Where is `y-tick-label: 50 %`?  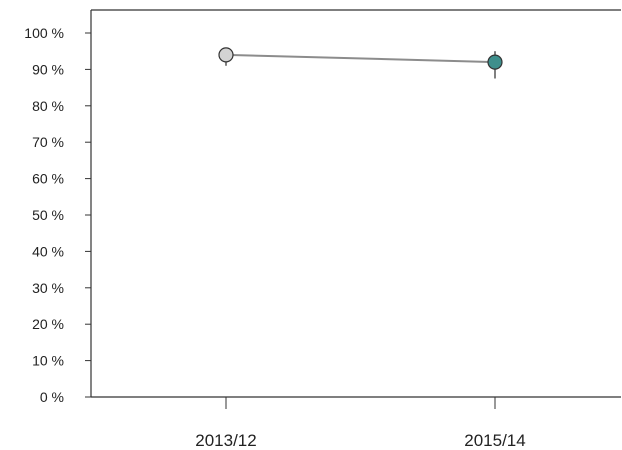
y-tick-label: 50 % is located at coordinates (48, 215).